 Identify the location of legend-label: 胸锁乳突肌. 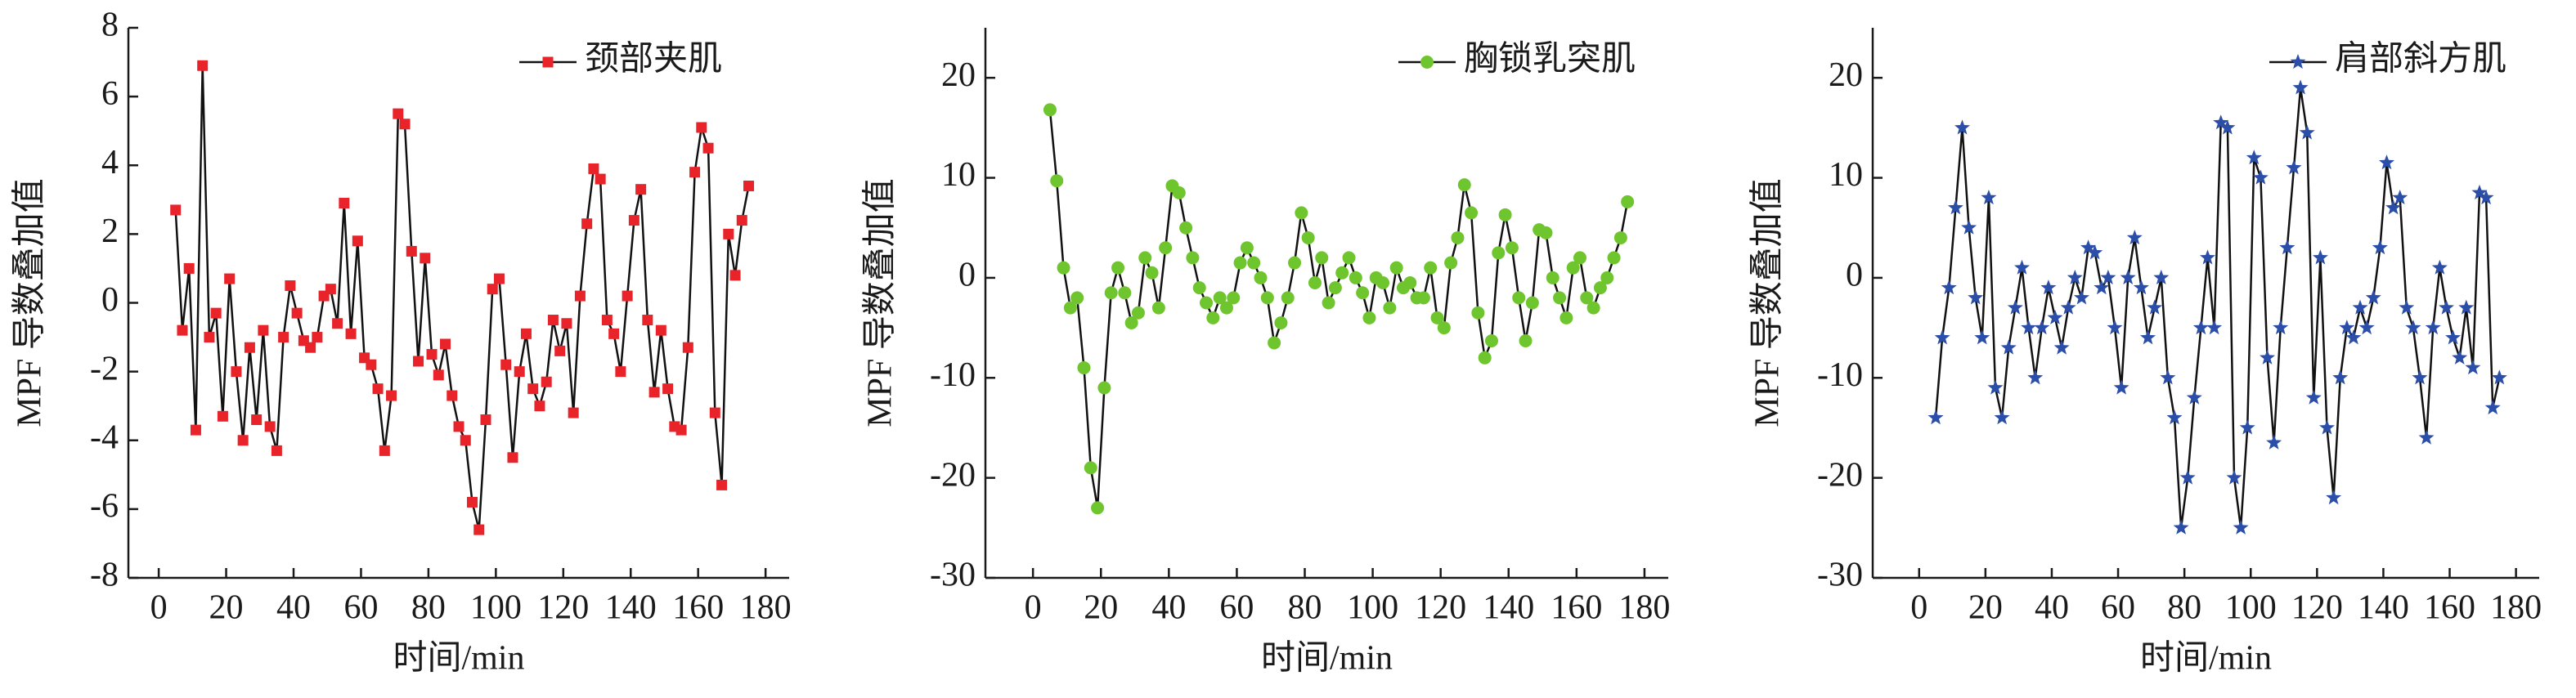
(1550, 59).